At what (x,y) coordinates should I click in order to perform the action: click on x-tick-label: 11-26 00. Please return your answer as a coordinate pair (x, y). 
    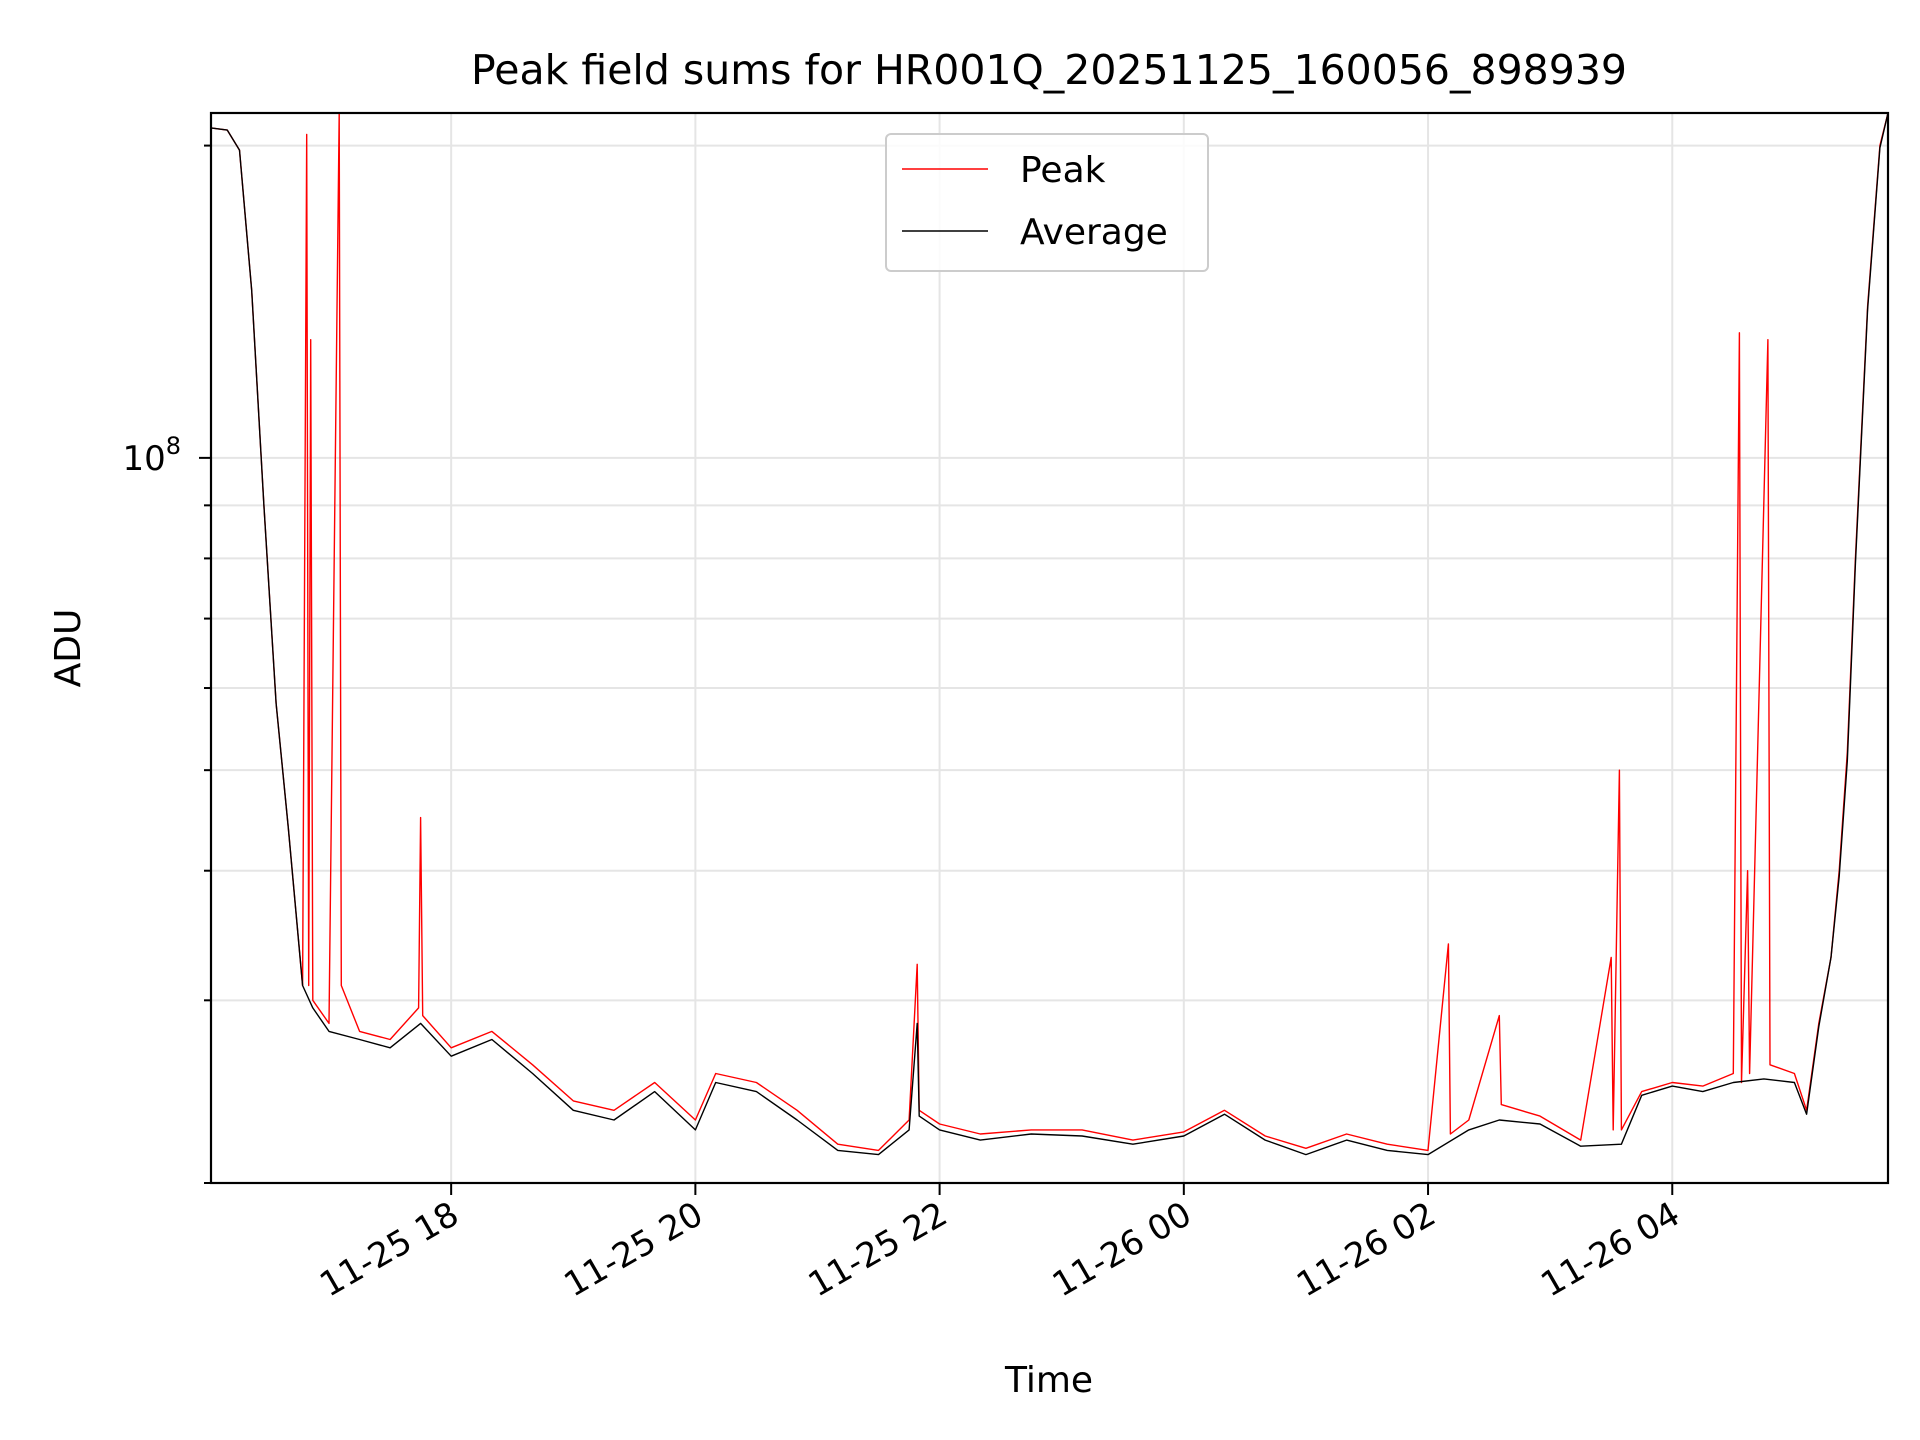
    Looking at the image, I should click on (1122, 1249).